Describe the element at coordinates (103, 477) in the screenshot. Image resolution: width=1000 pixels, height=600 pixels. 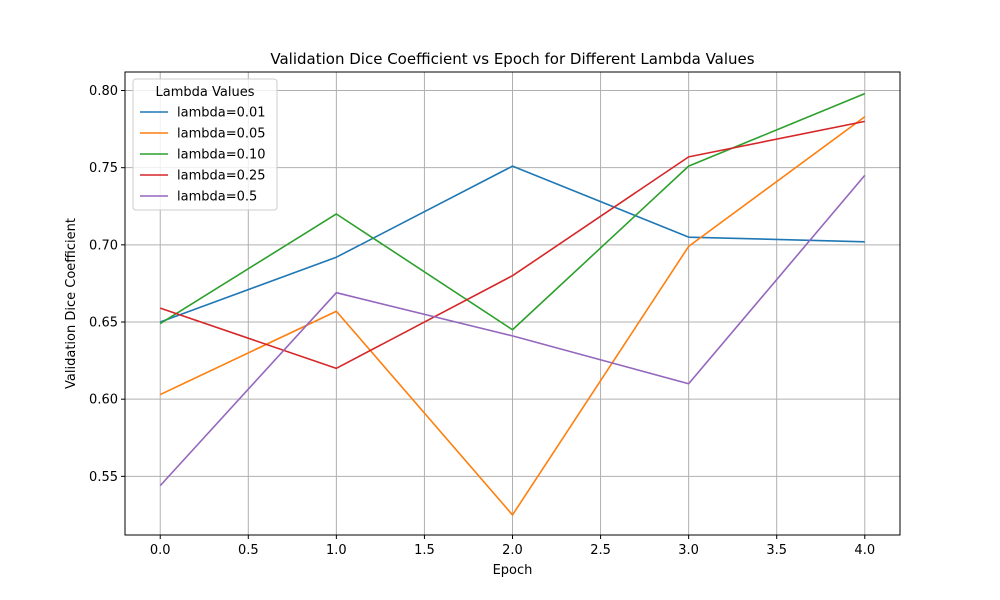
I see `y-tick-label: 0.55` at that location.